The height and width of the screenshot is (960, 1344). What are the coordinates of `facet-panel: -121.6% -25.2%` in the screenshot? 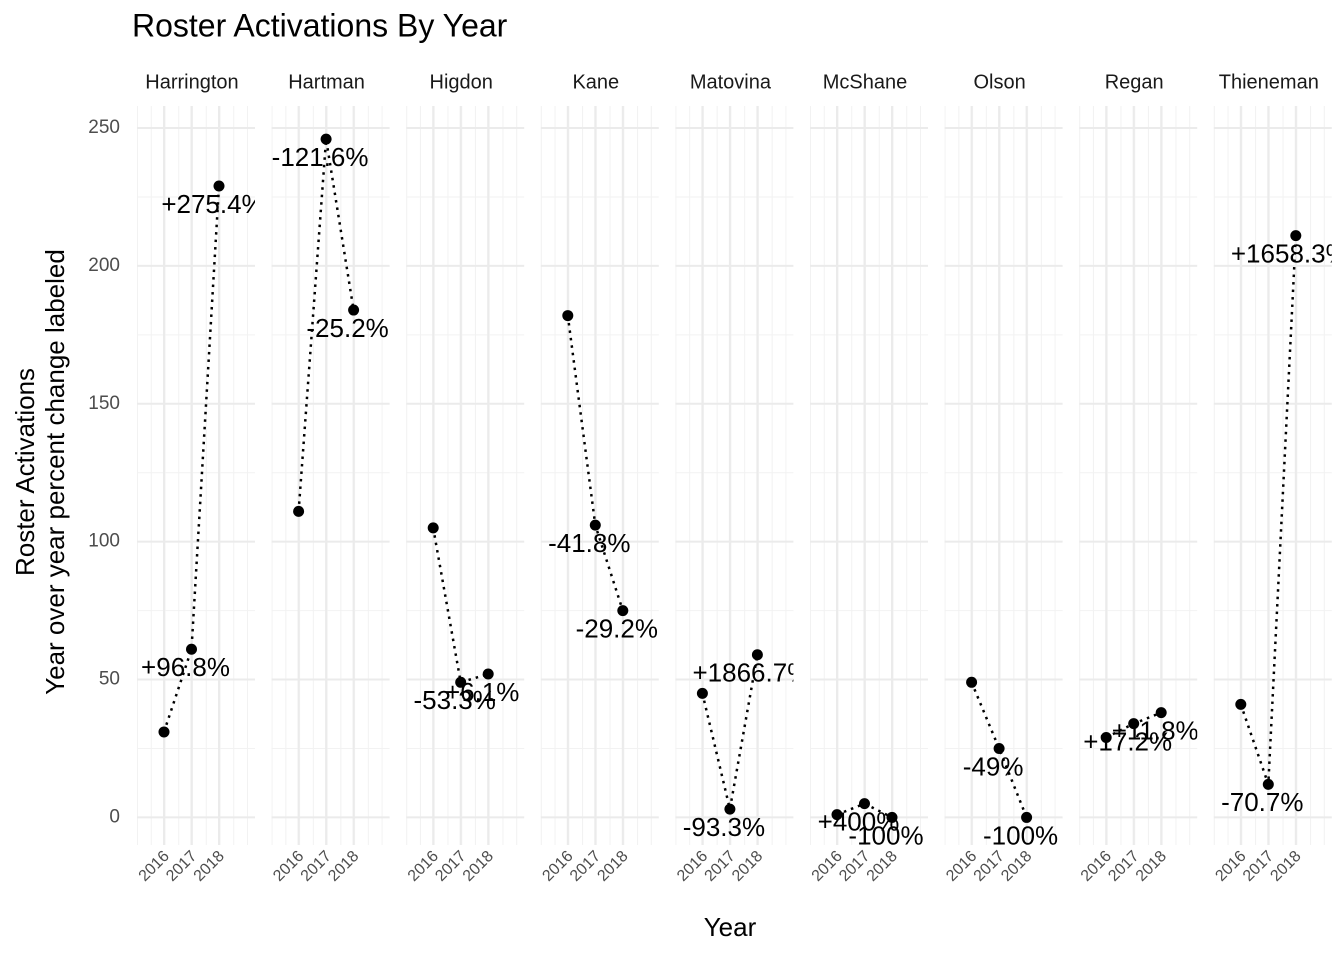 It's located at (330, 325).